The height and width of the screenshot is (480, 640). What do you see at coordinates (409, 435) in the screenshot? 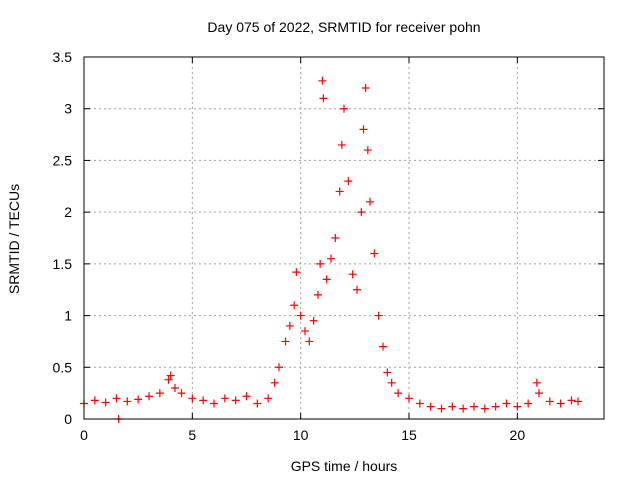
I see `x-tick-label: 15` at bounding box center [409, 435].